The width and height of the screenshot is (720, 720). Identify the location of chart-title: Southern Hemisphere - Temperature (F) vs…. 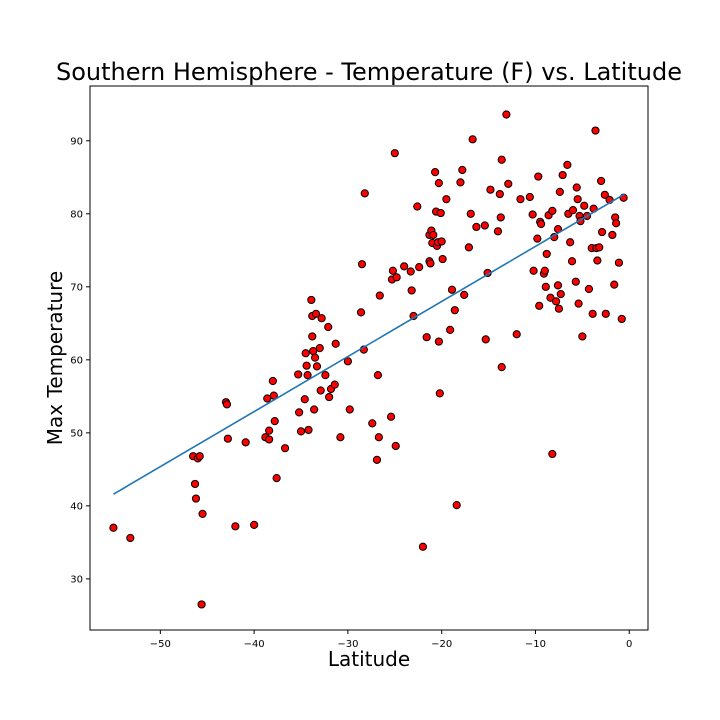
(369, 72).